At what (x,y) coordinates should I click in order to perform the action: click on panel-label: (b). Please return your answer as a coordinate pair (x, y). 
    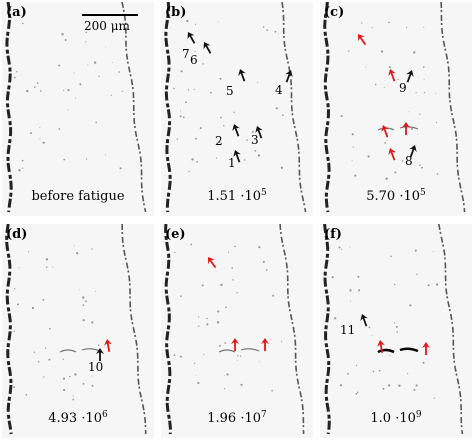
    Looking at the image, I should click on (176, 12).